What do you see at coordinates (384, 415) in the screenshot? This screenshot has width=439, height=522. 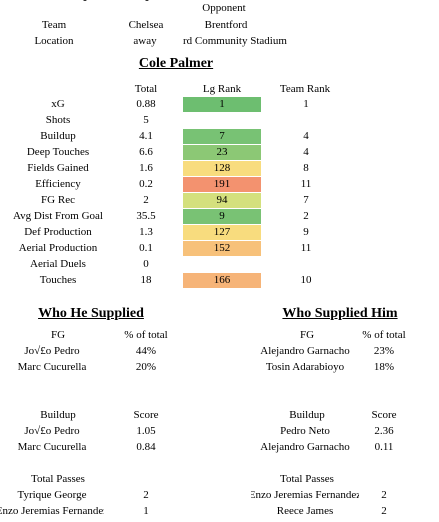 I see `supplier-buildup-value-header: Score` at bounding box center [384, 415].